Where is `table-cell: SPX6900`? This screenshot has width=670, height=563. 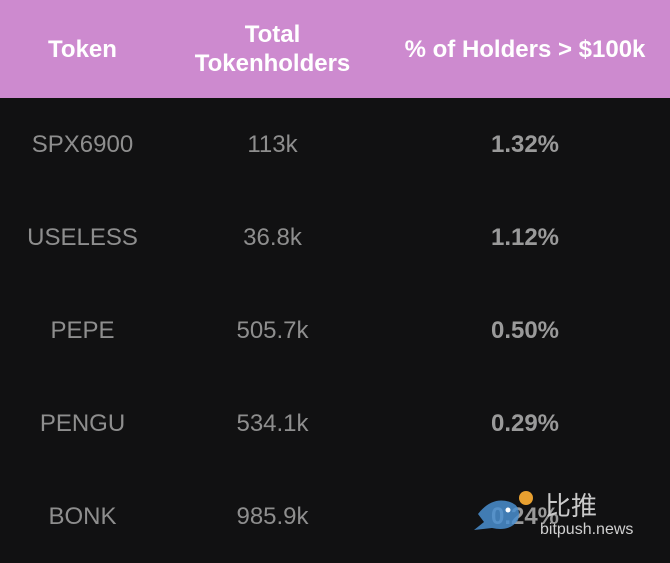
table-cell: SPX6900 is located at coordinates (82, 144).